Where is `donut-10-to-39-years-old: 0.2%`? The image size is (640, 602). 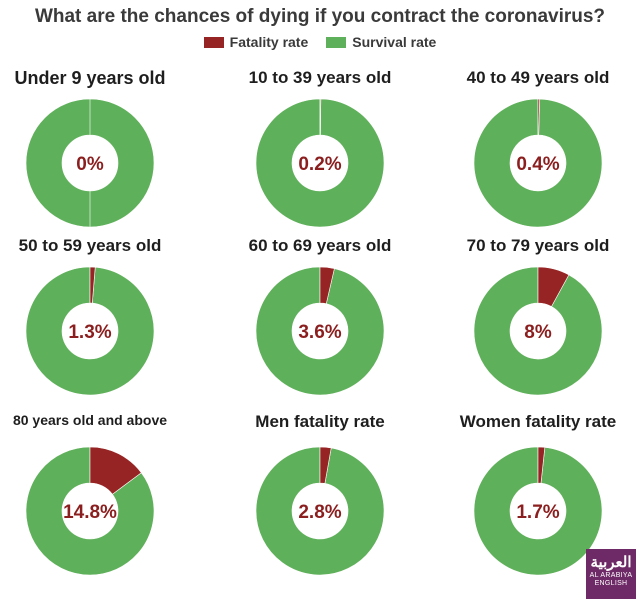 donut-10-to-39-years-old: 0.2% is located at coordinates (320, 163).